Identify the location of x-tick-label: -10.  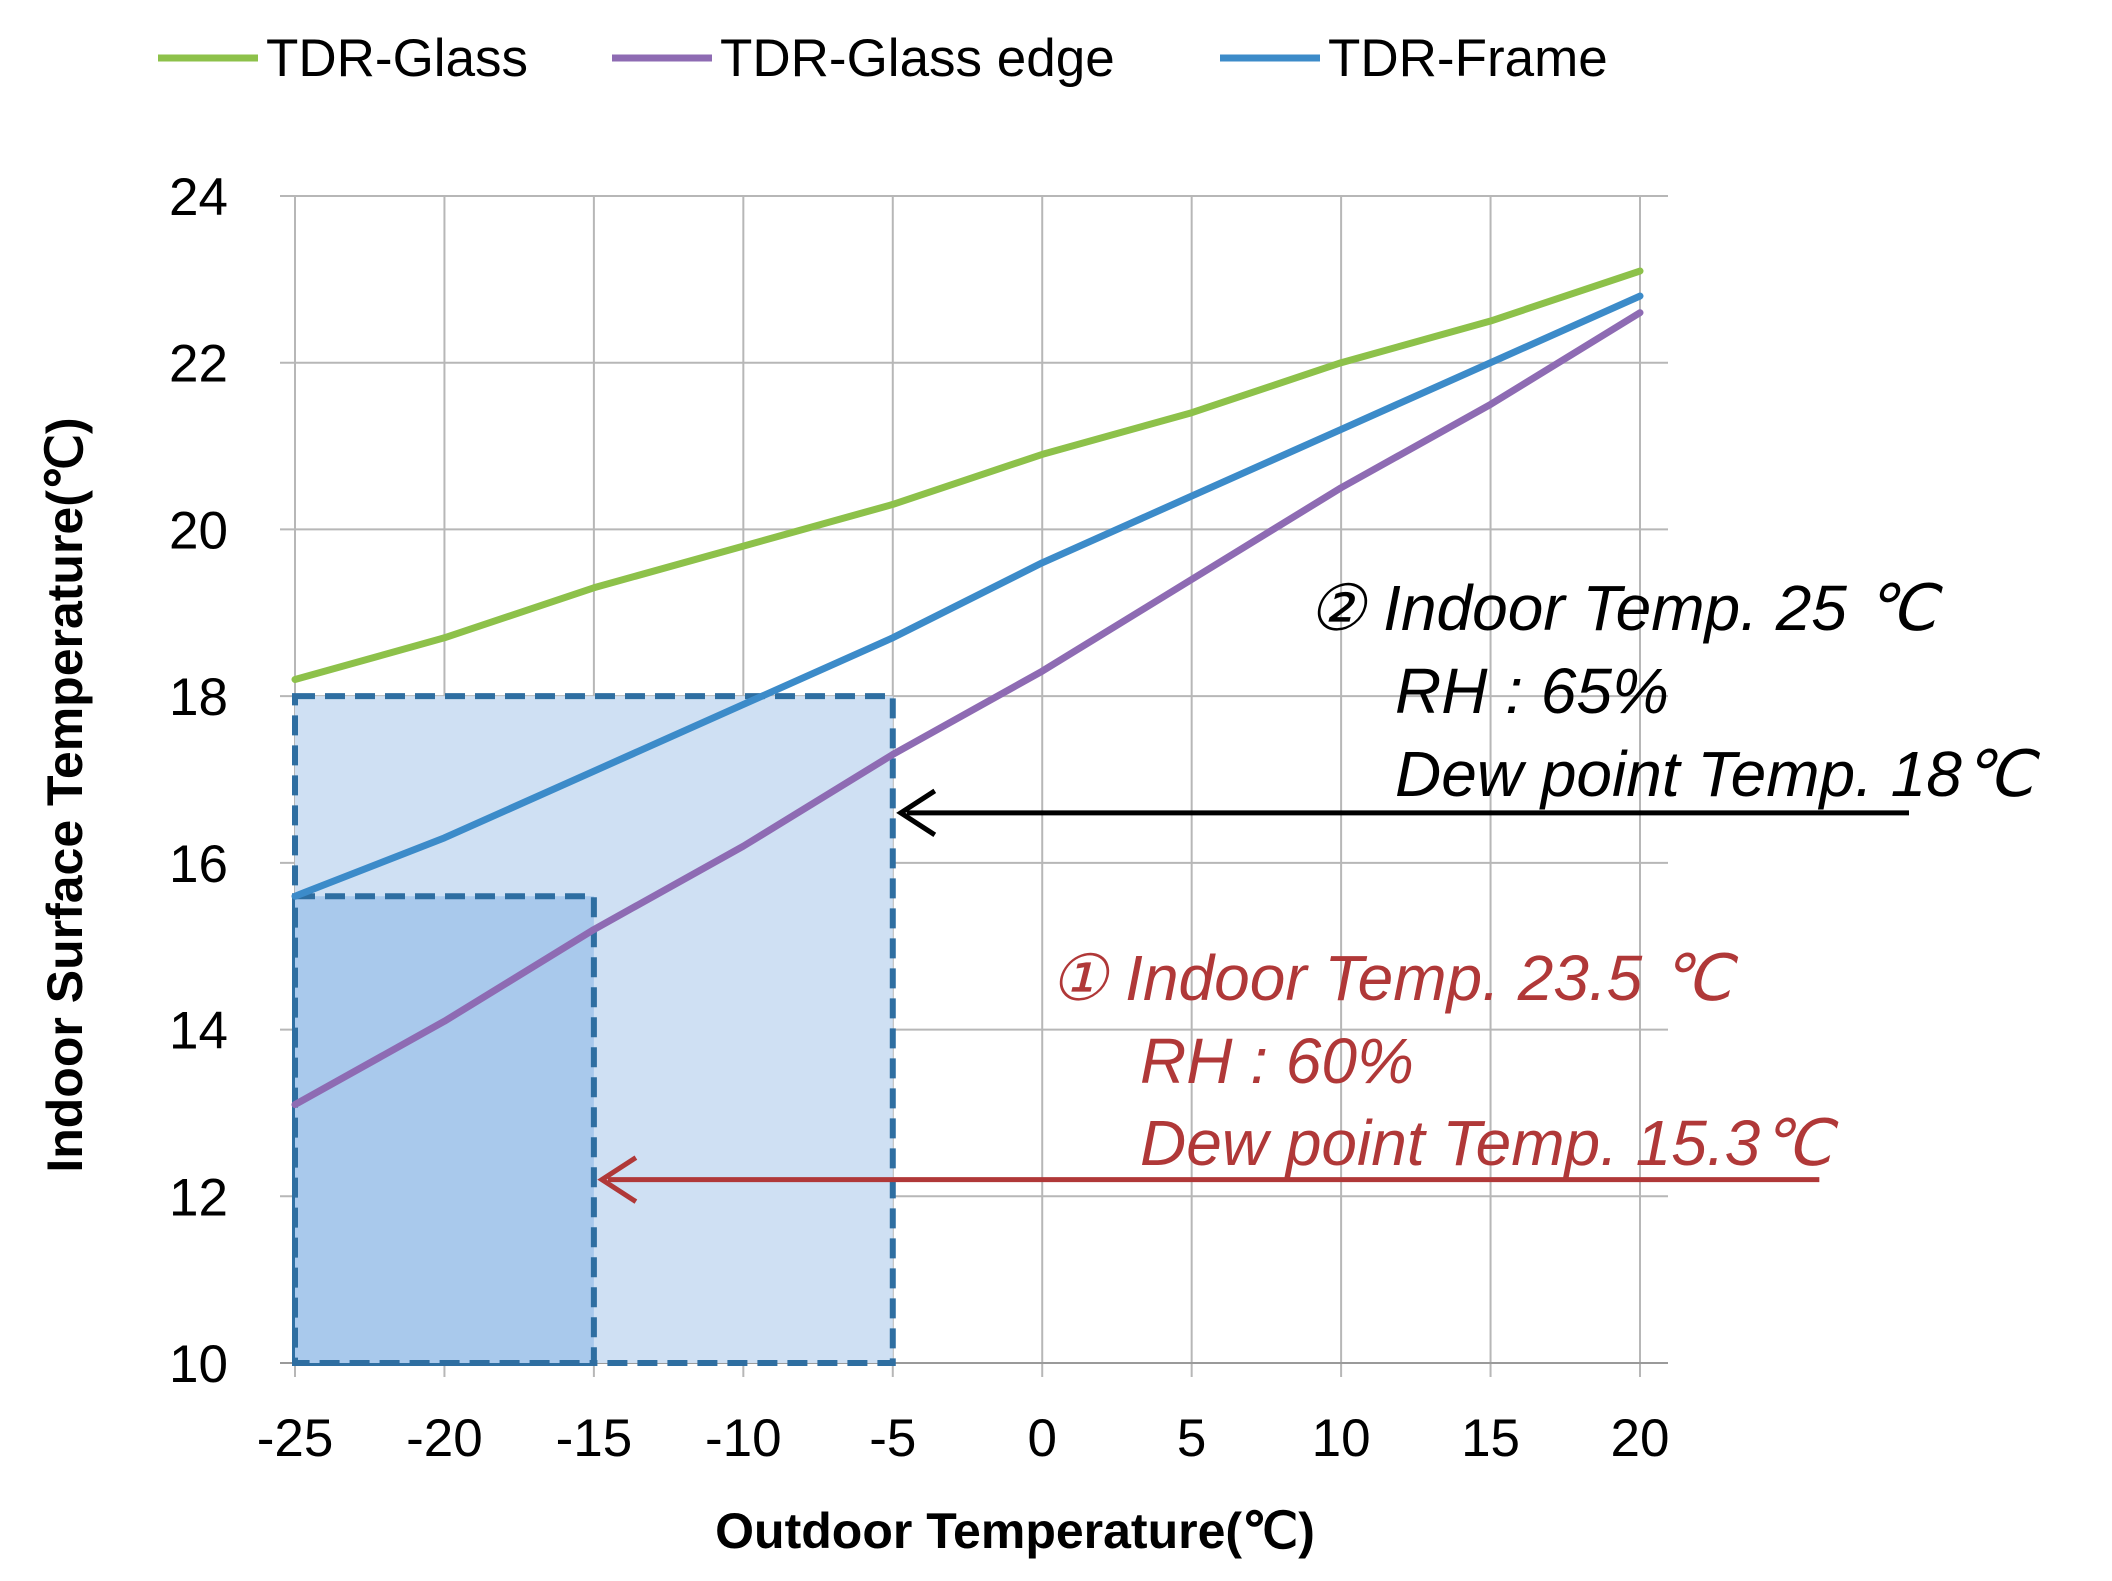
(743, 1438).